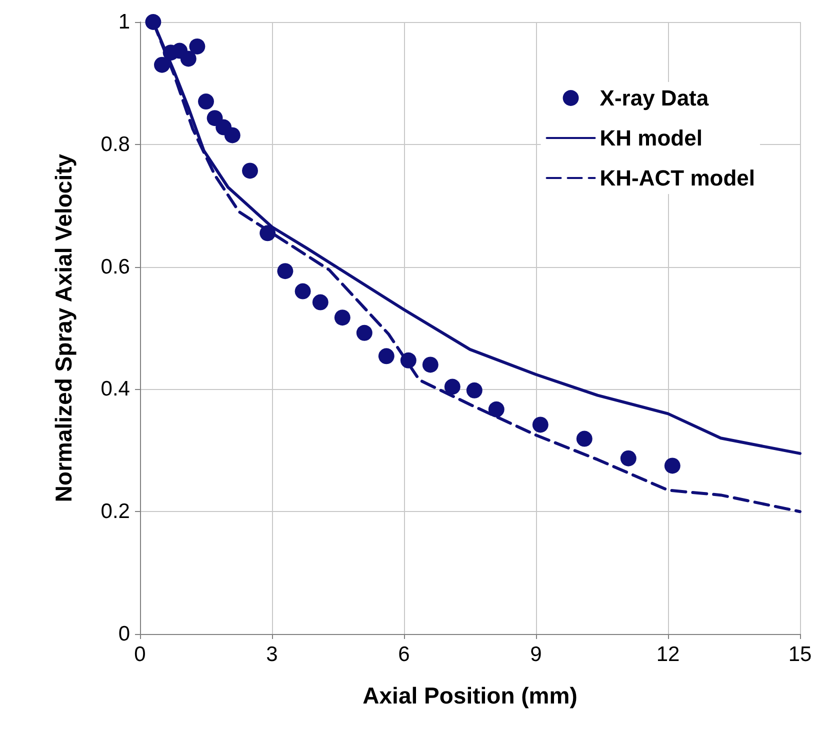 This screenshot has width=830, height=738. What do you see at coordinates (678, 178) in the screenshot?
I see `legend-label: KH-ACT model` at bounding box center [678, 178].